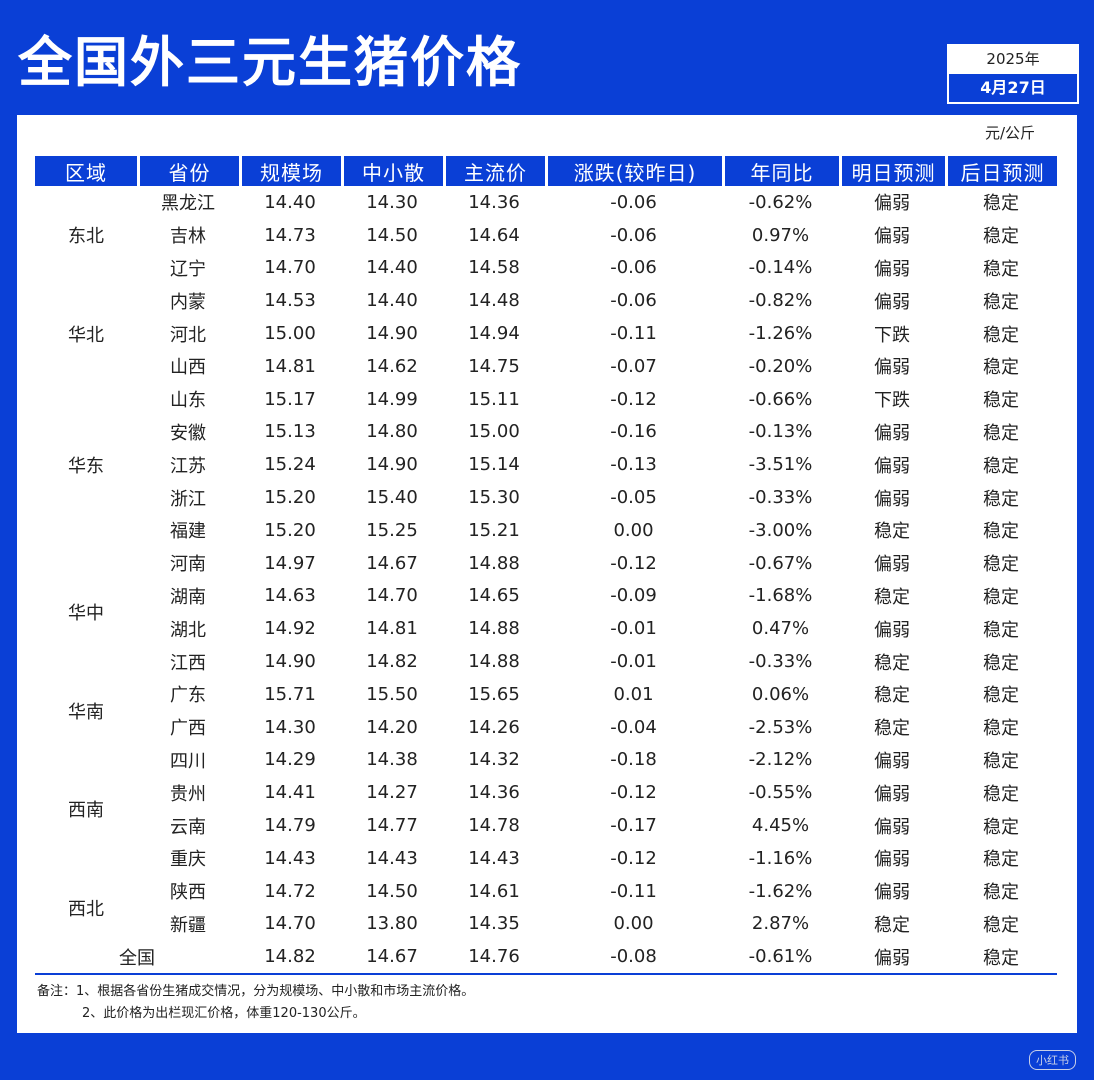 The image size is (1094, 1080). What do you see at coordinates (780, 465) in the screenshot?
I see `yoy-cell: -3.51%` at bounding box center [780, 465].